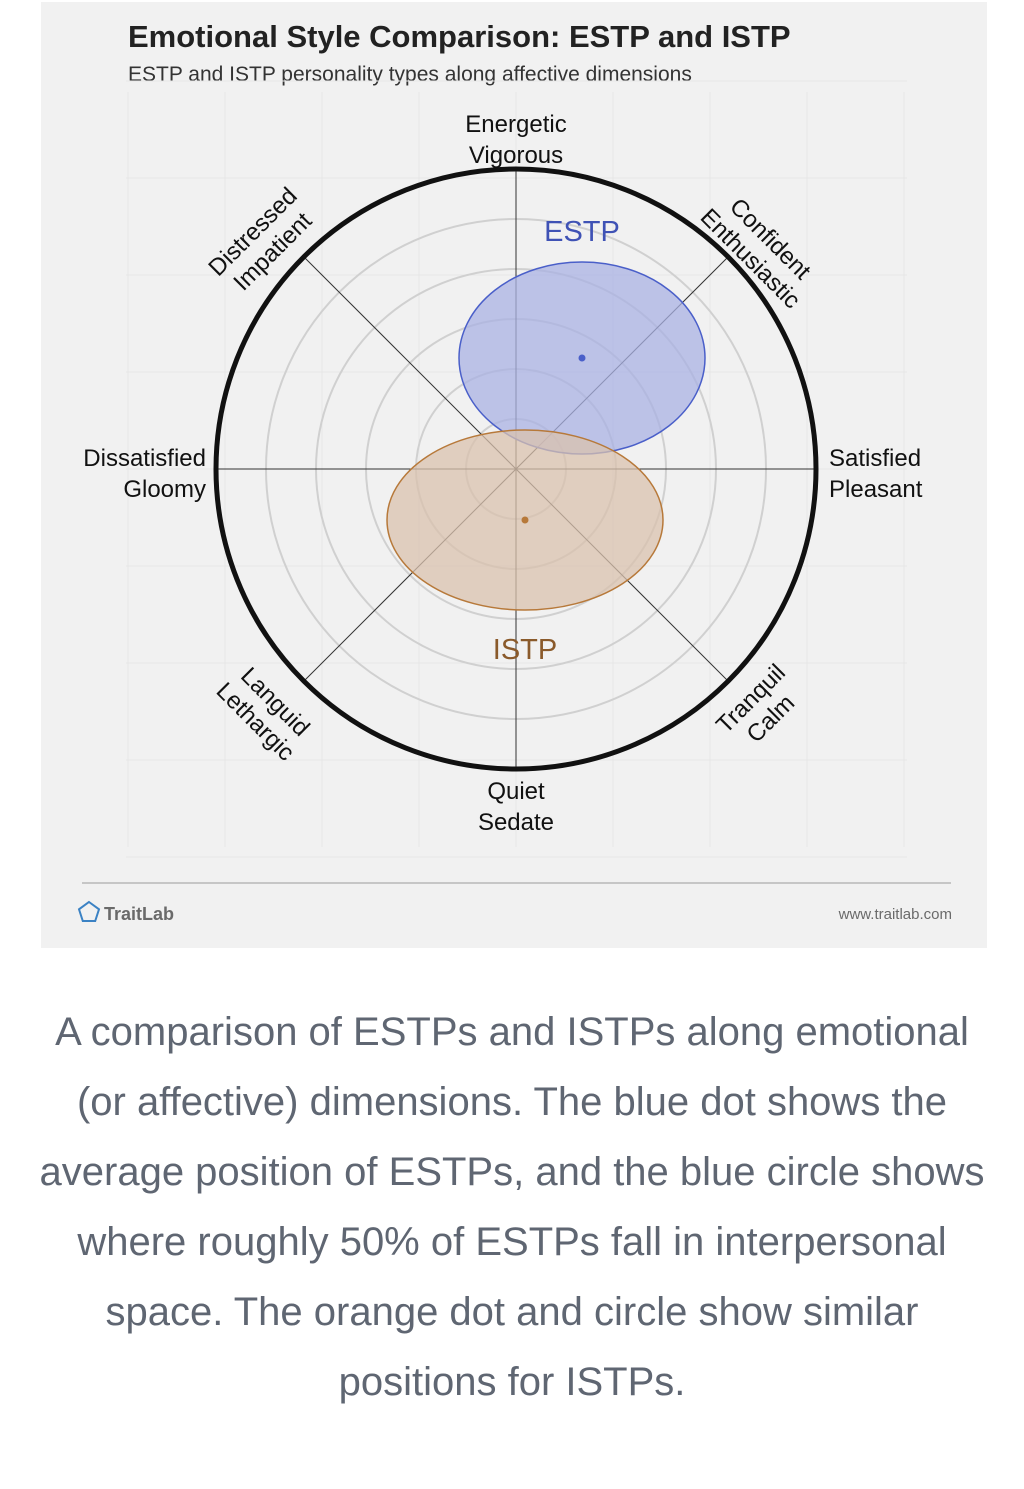 The height and width of the screenshot is (1489, 1024). What do you see at coordinates (876, 489) in the screenshot?
I see `axis-label-right-2: Pleasant` at bounding box center [876, 489].